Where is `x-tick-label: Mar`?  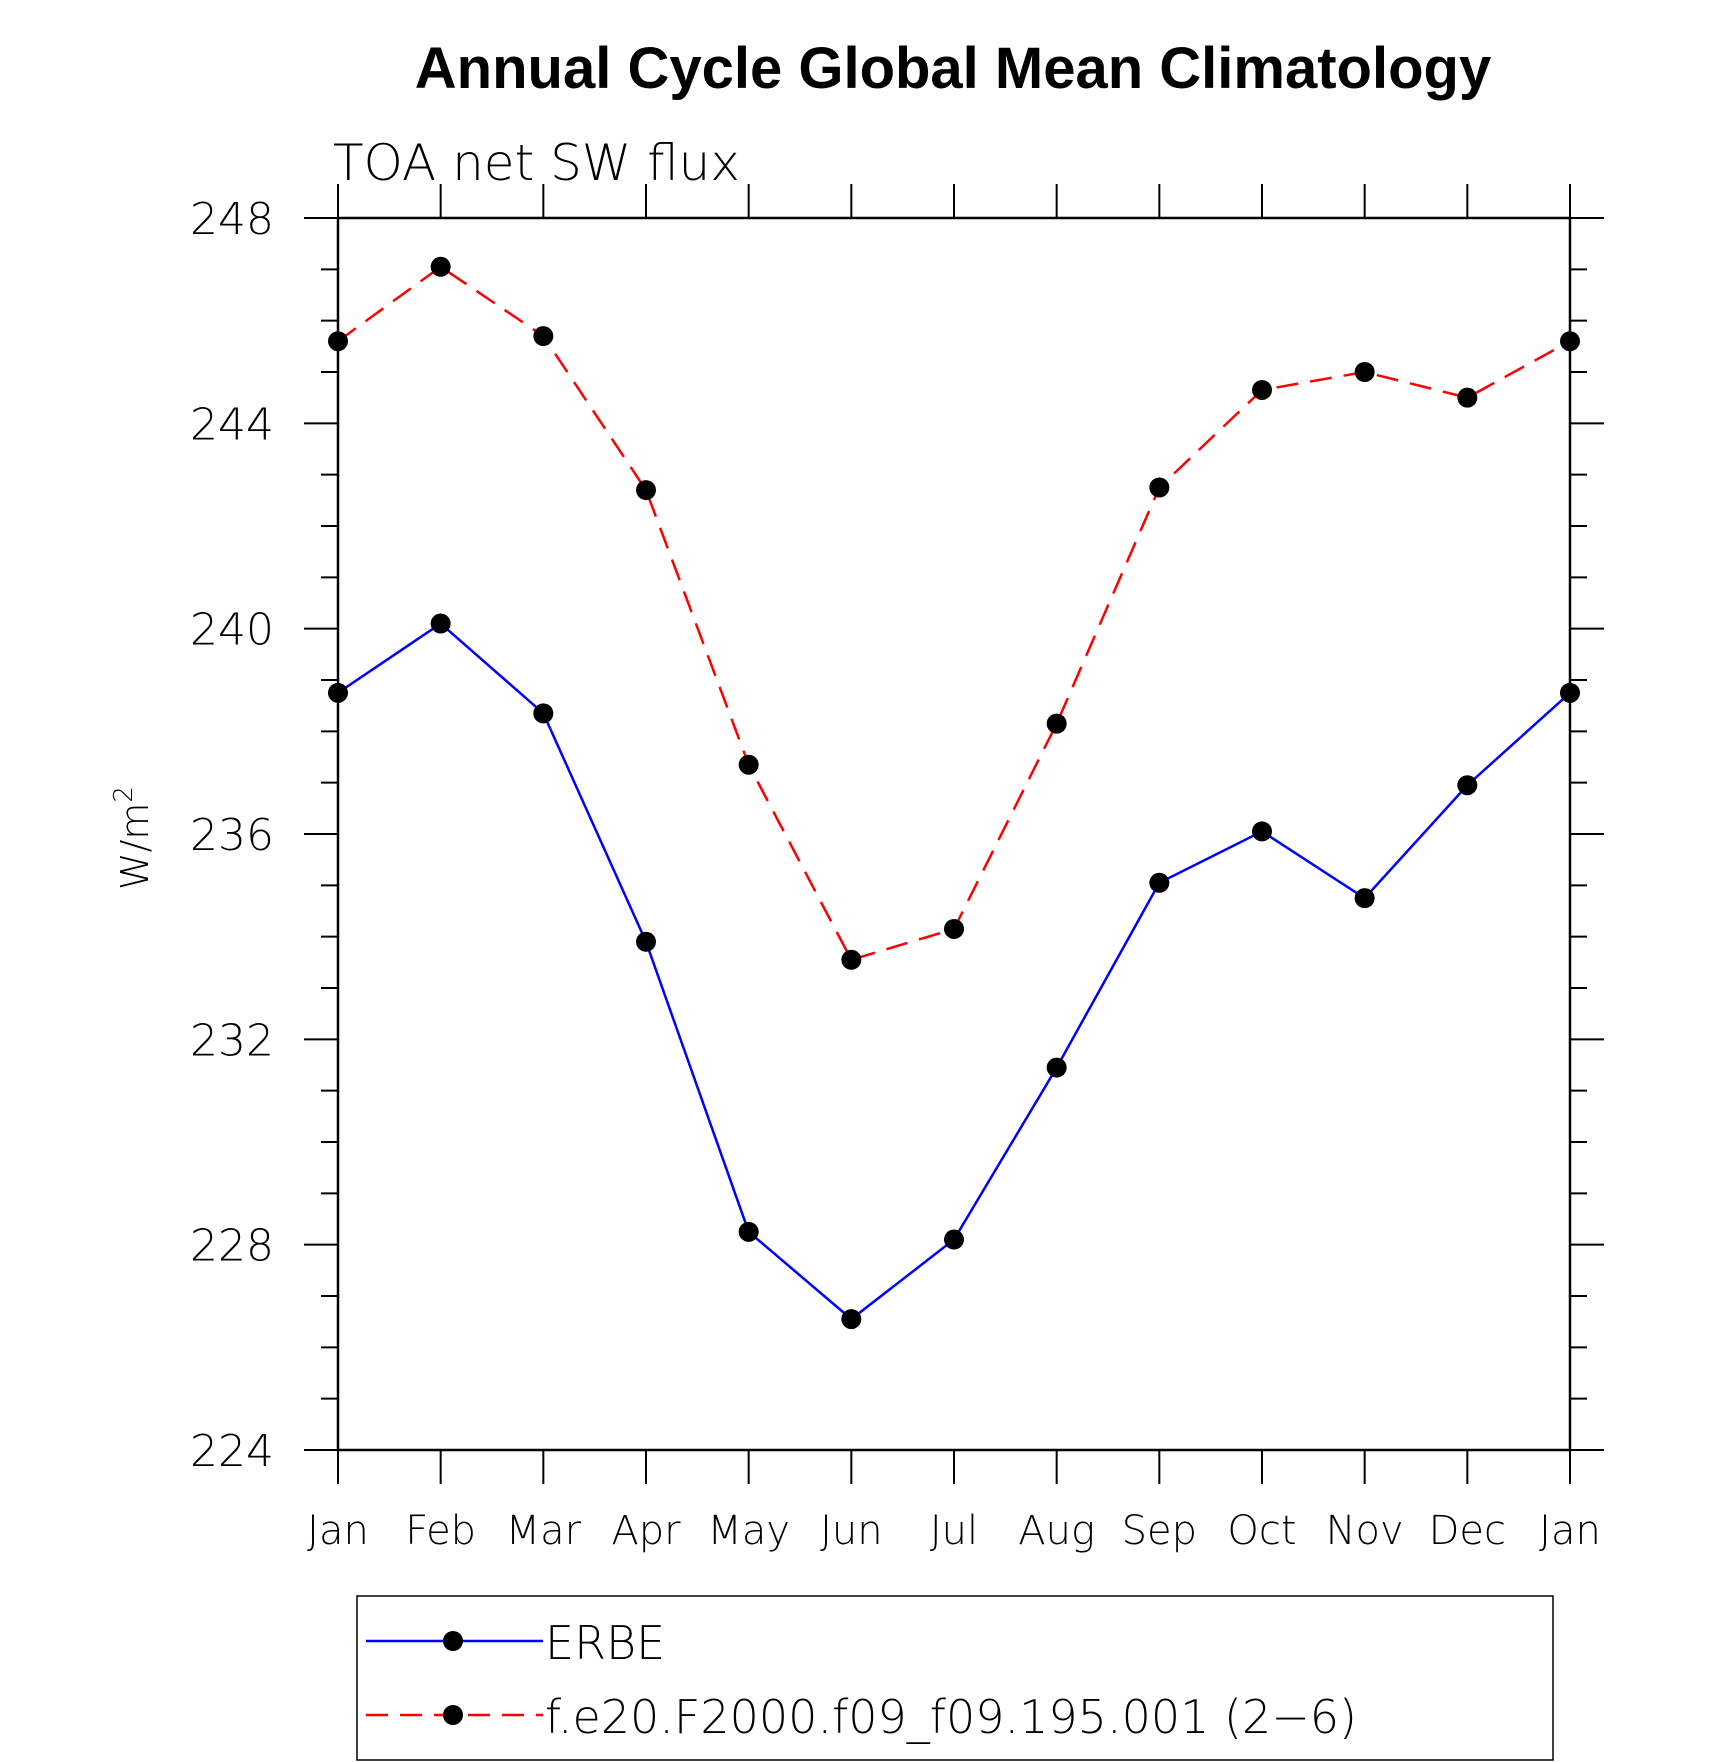 x-tick-label: Mar is located at coordinates (544, 1531).